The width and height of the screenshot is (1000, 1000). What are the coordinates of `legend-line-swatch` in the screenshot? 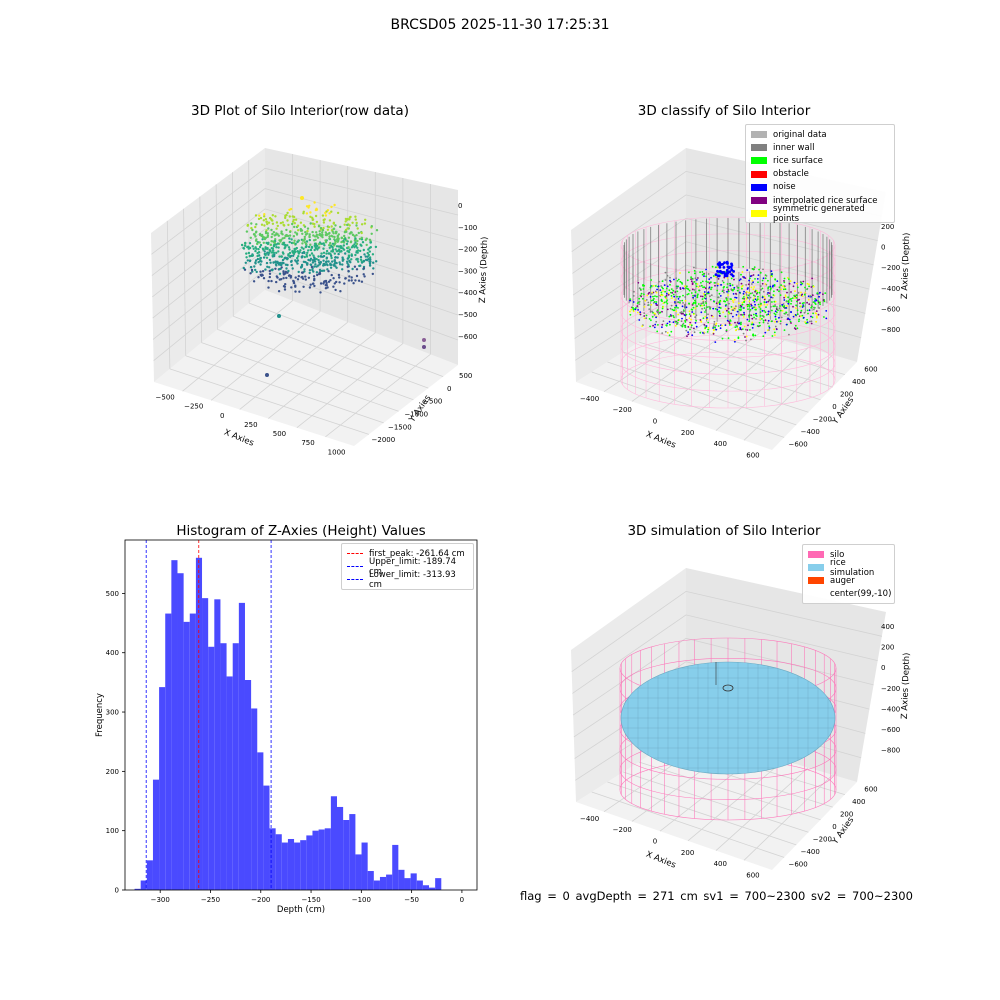 It's located at (355, 554).